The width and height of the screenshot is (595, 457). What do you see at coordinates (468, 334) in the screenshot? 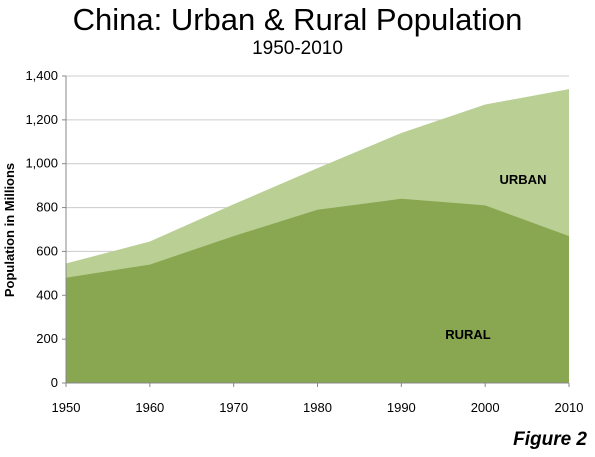
I see `series-label-rural: RURAL` at bounding box center [468, 334].